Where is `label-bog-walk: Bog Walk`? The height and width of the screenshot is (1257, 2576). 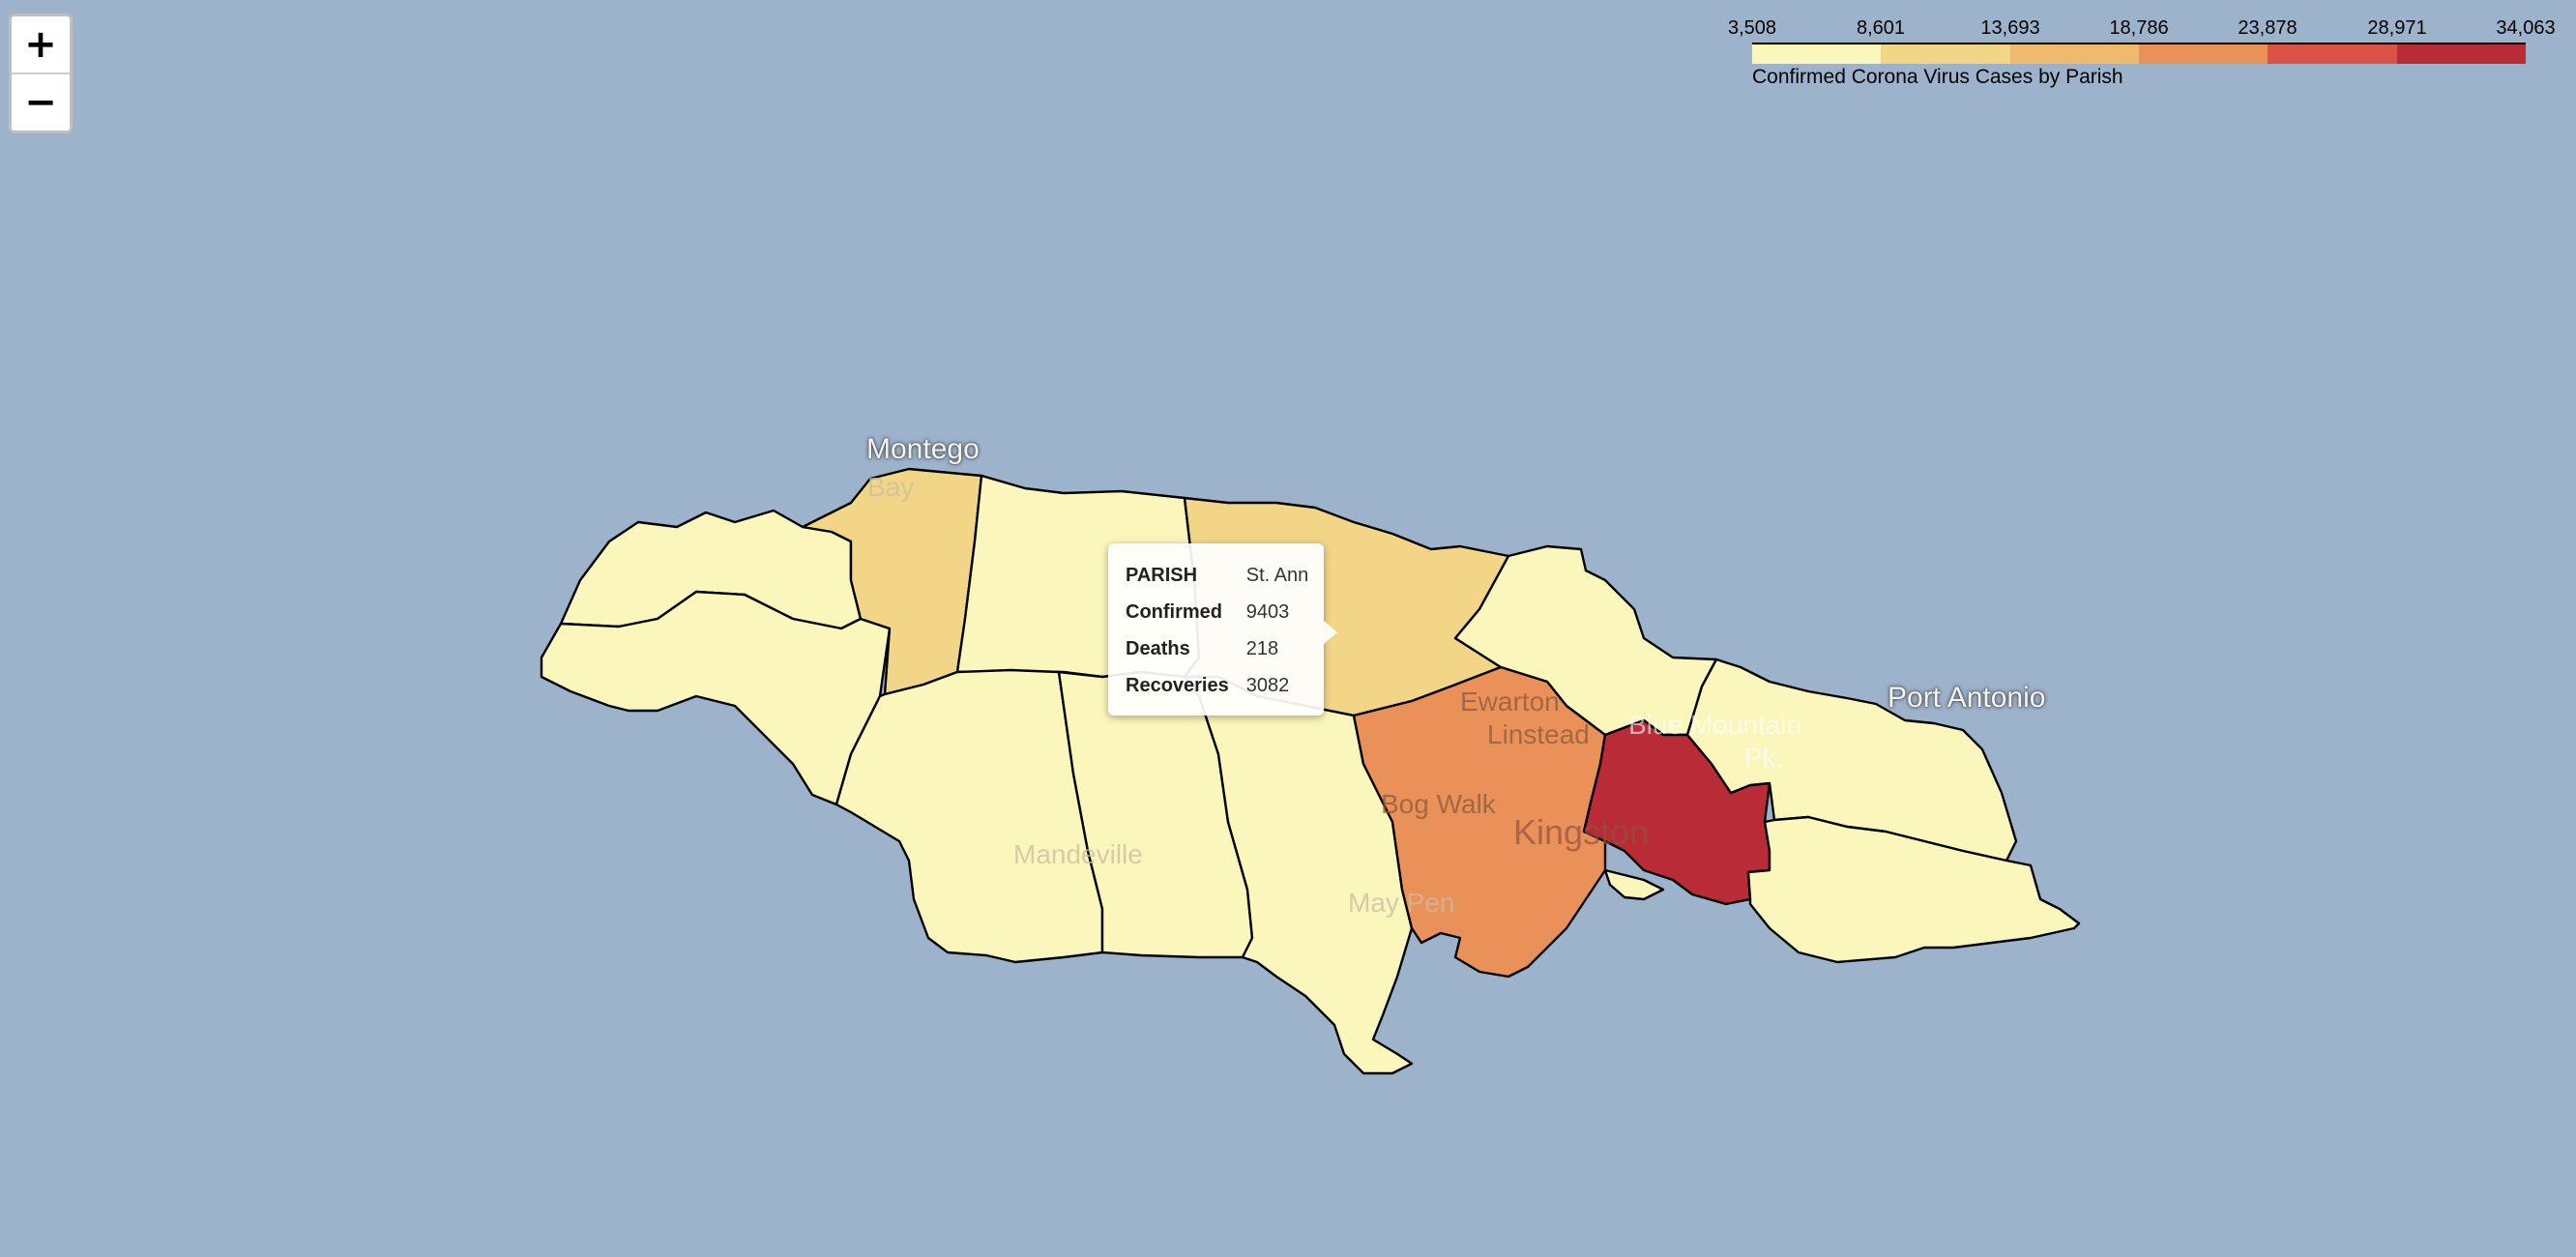 label-bog-walk: Bog Walk is located at coordinates (1438, 804).